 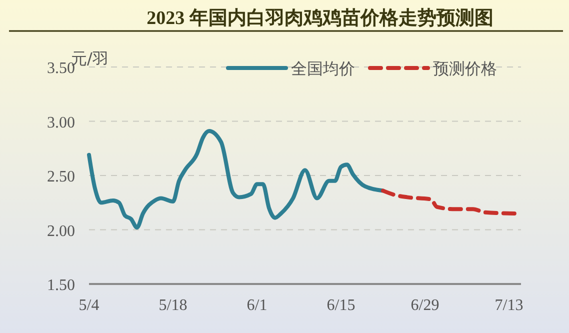 What do you see at coordinates (341, 305) in the screenshot?
I see `x-tick-label: 6/15` at bounding box center [341, 305].